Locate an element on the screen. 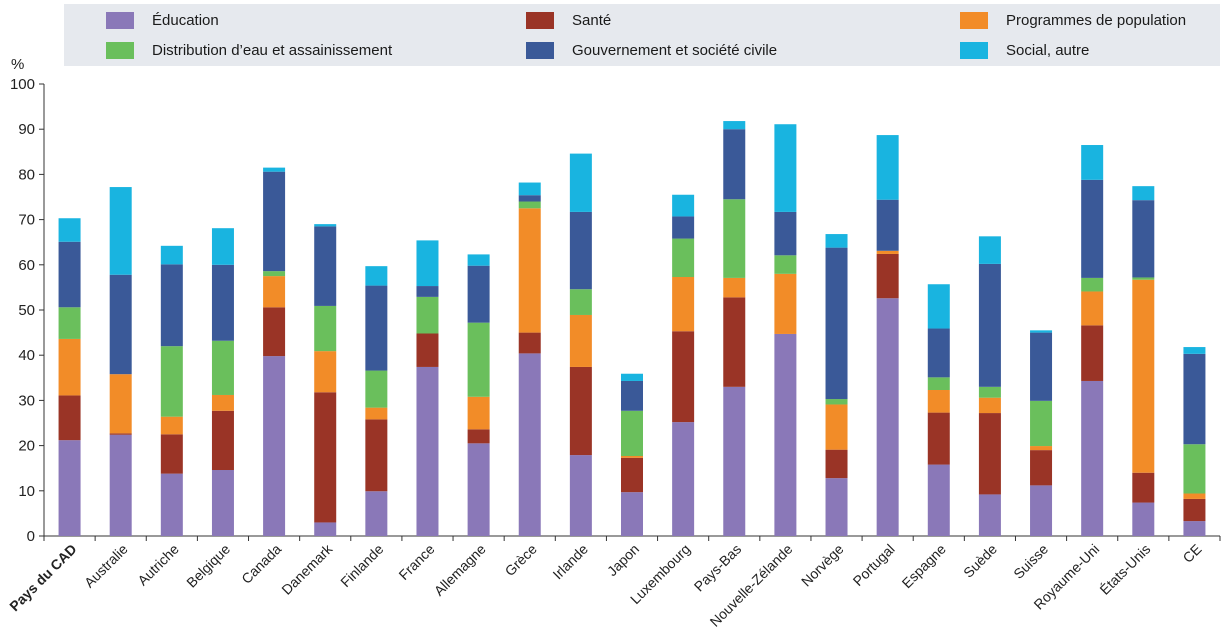 This screenshot has width=1228, height=640. x-category-label: Canada is located at coordinates (261, 564).